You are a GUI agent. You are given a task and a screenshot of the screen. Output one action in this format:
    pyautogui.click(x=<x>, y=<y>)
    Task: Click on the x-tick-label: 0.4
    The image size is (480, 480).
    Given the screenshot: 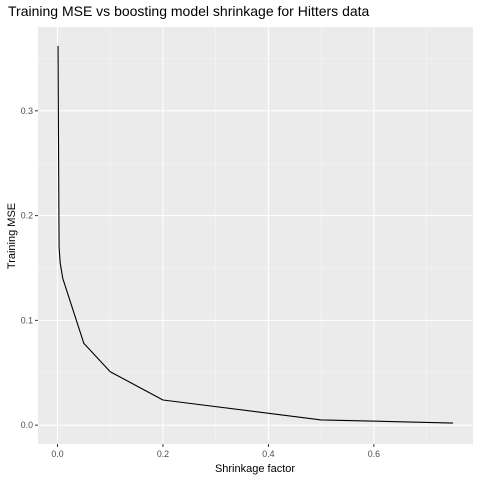 What is the action you would take?
    pyautogui.click(x=268, y=454)
    